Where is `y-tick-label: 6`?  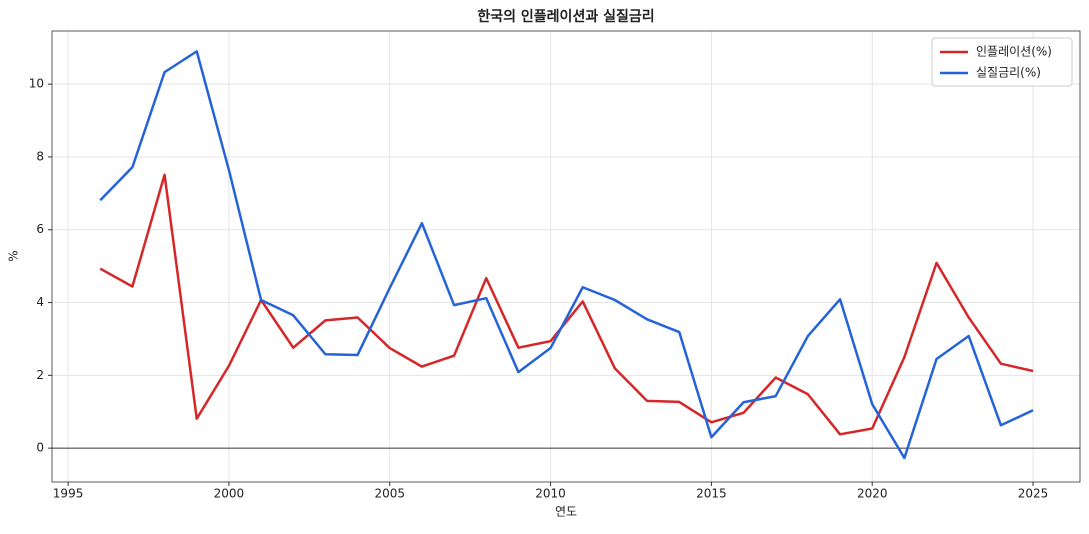
y-tick-label: 6 is located at coordinates (40, 229).